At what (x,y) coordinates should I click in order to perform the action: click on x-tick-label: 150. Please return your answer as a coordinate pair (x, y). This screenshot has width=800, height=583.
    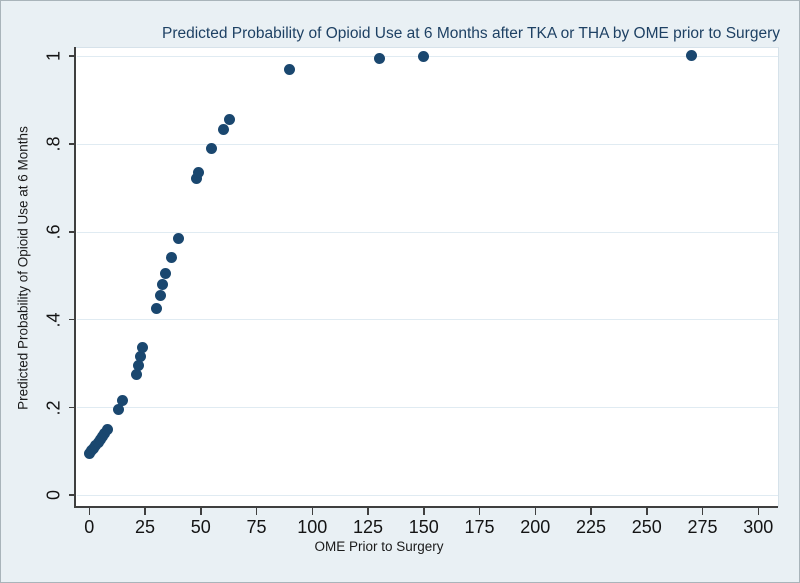
    Looking at the image, I should click on (423, 527).